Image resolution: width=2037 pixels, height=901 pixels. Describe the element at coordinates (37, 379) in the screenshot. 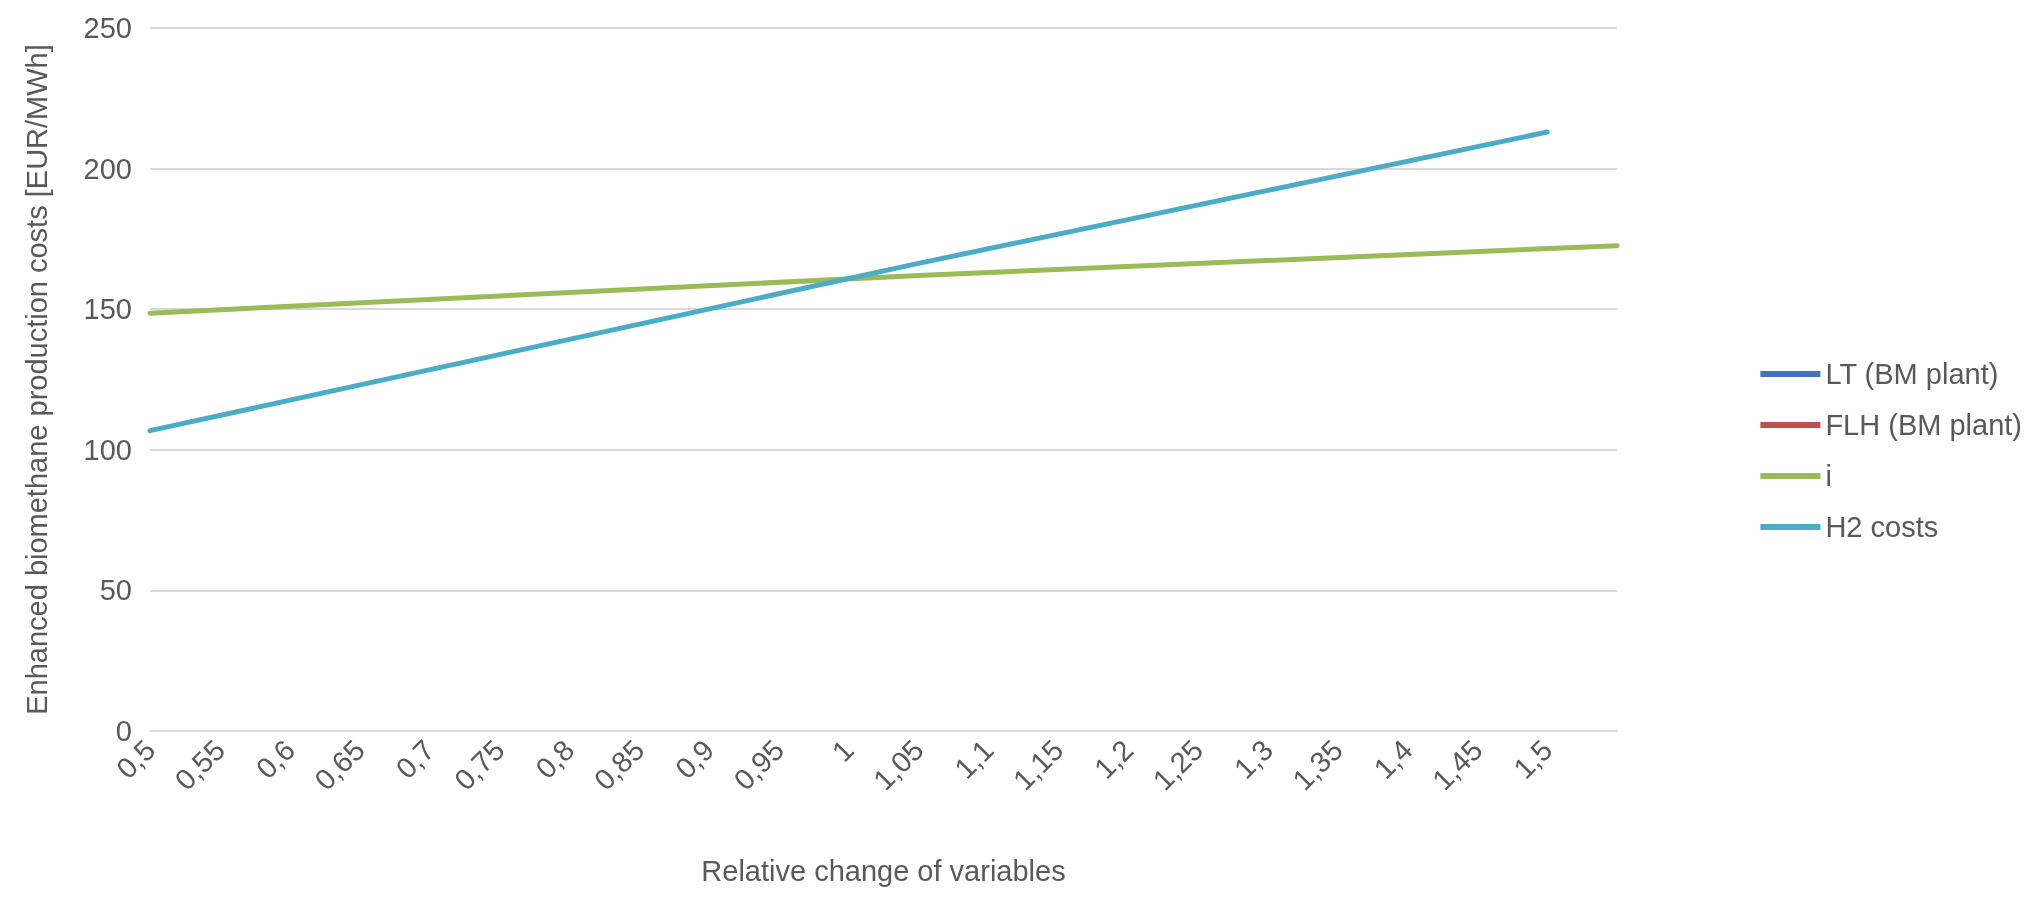

I see `y-axis-title: Enhanced biomethane production costs [EUR/MWh]` at that location.